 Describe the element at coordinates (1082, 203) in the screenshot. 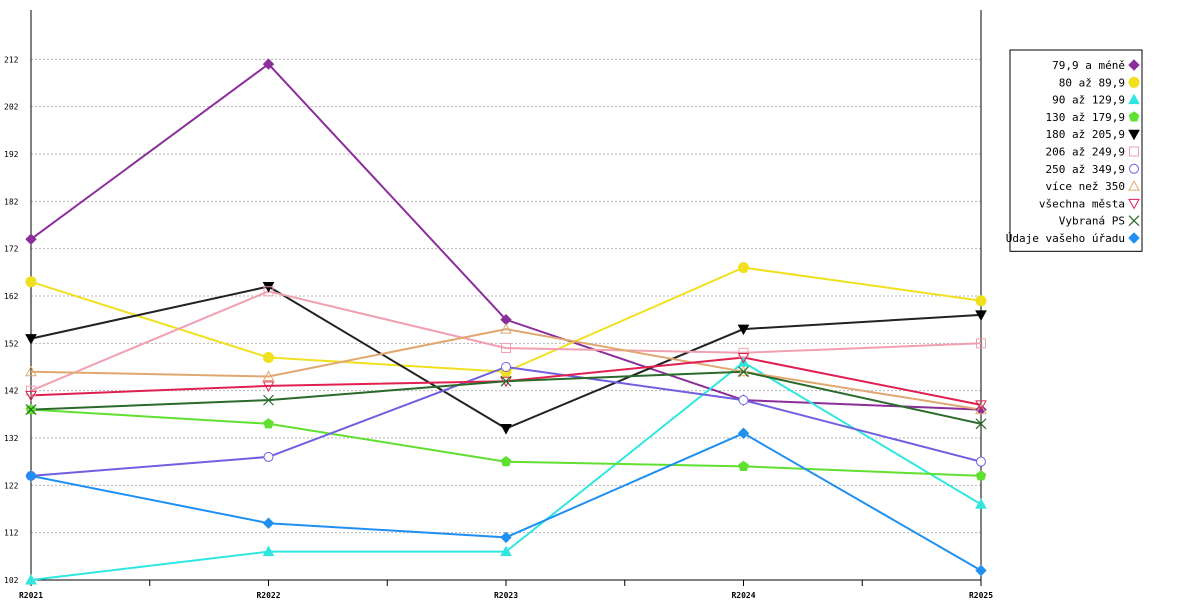

I see `legend-label-vsechna-mesta: všechna města` at that location.